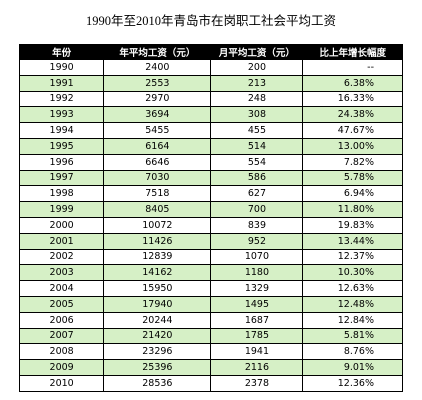  Describe the element at coordinates (352, 257) in the screenshot. I see `cell-growth: 12.37%` at that location.